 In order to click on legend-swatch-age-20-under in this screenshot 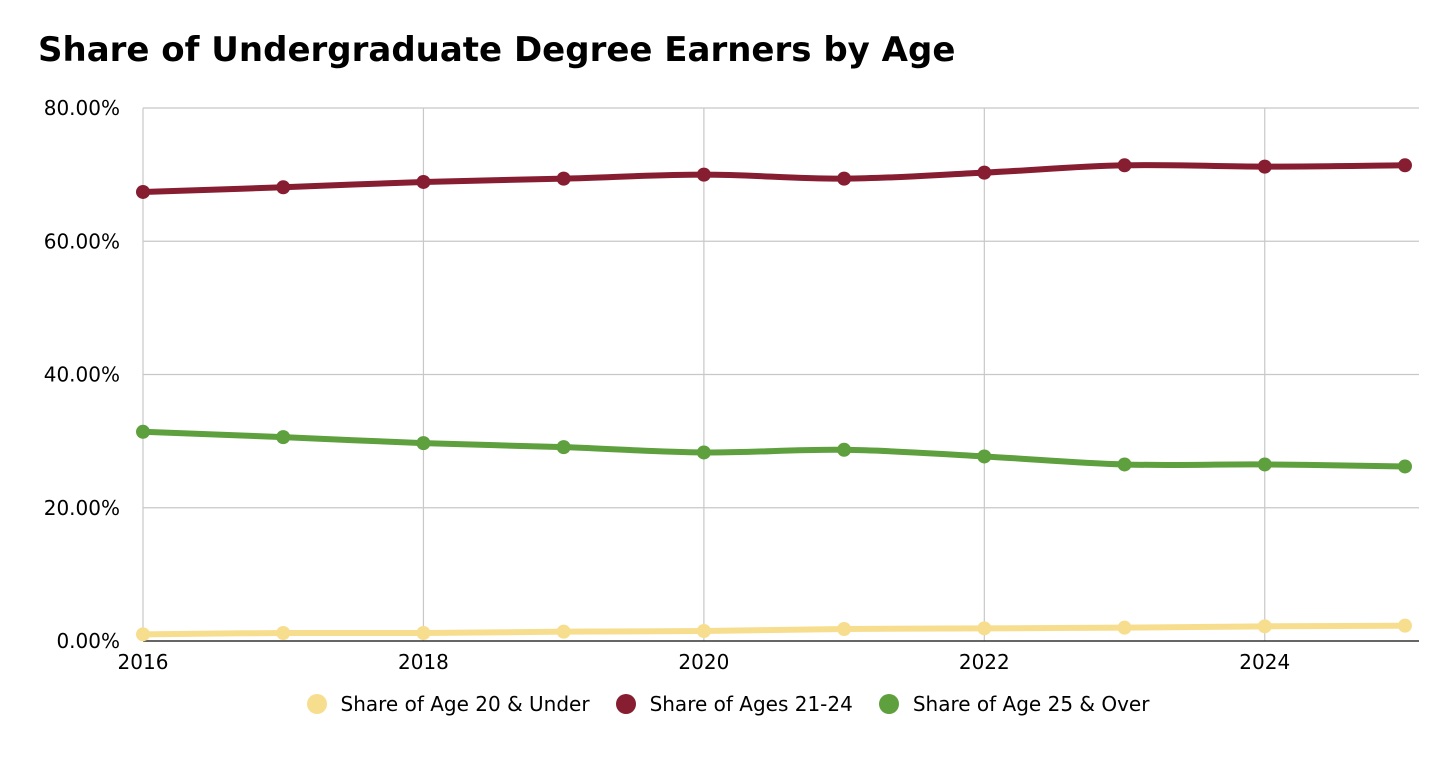, I will do `click(316, 704)`.